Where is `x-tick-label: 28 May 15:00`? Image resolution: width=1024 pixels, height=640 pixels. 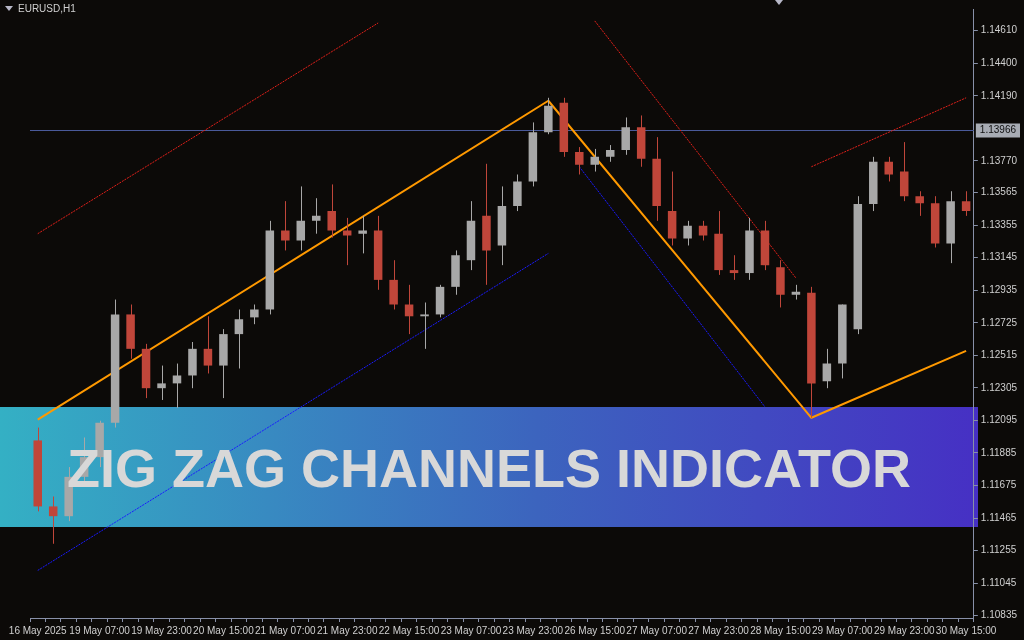 x-tick-label: 28 May 15:00 is located at coordinates (781, 630).